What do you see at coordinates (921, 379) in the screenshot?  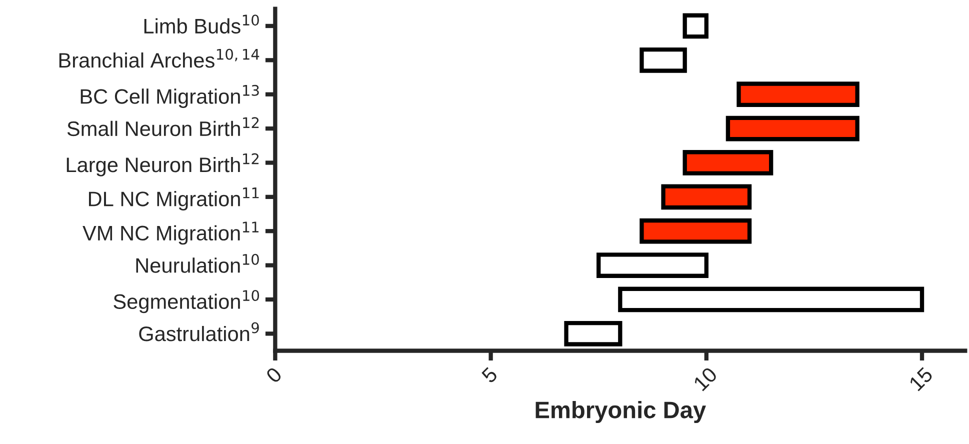 I see `x-tick-label: 15` at bounding box center [921, 379].